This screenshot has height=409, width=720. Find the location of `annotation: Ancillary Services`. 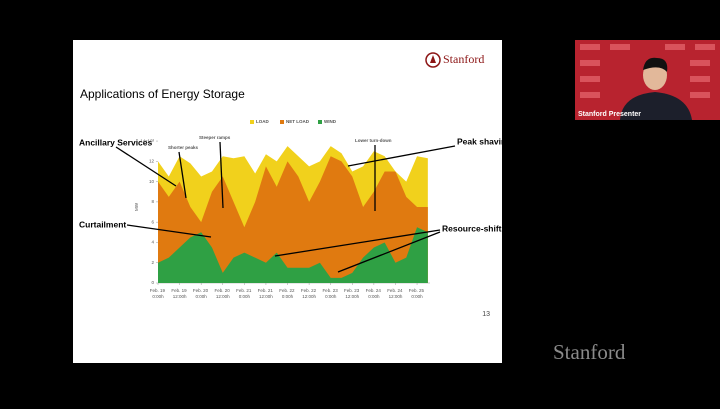

annotation: Ancillary Services is located at coordinates (116, 142).